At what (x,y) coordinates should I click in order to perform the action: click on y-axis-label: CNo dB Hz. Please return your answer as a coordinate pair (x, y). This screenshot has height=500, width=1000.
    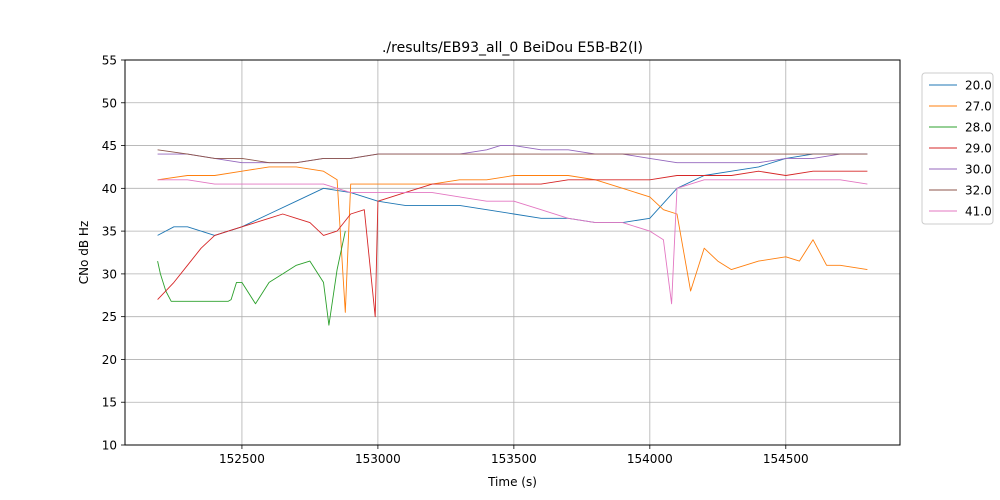
    Looking at the image, I should click on (84, 253).